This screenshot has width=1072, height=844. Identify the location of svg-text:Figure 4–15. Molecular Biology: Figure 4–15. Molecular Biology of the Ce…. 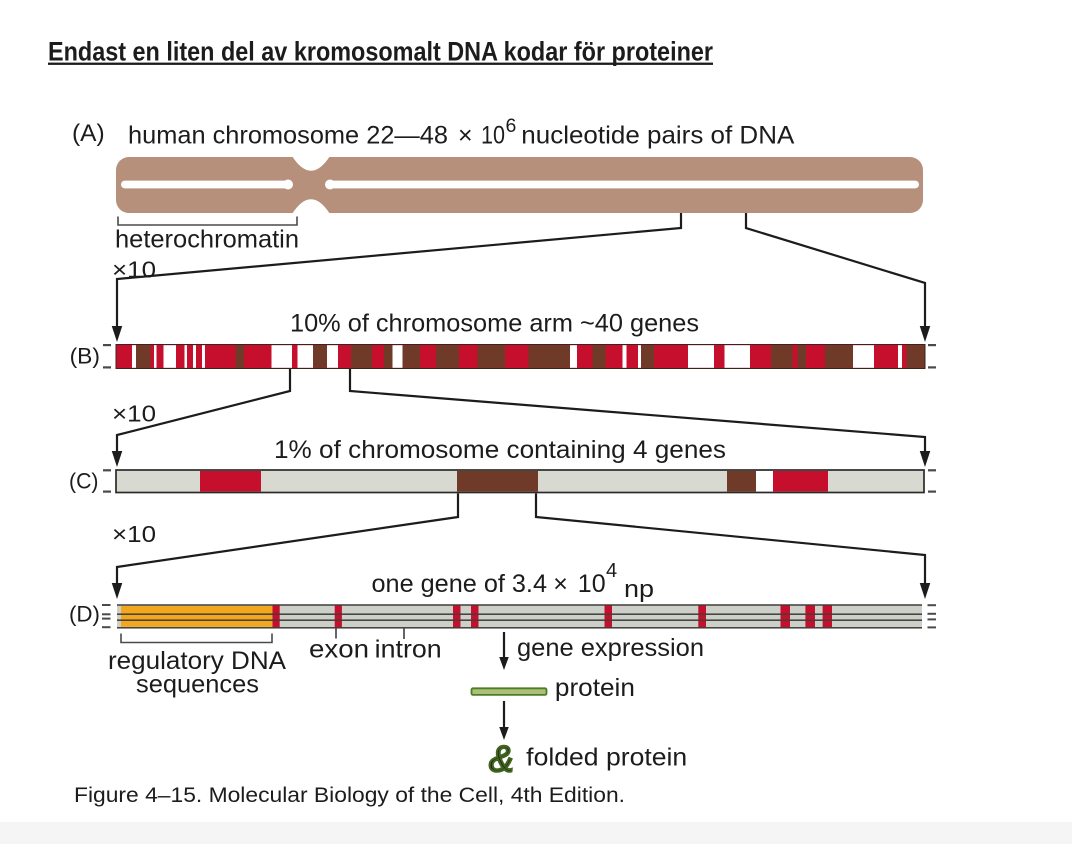
(349, 795).